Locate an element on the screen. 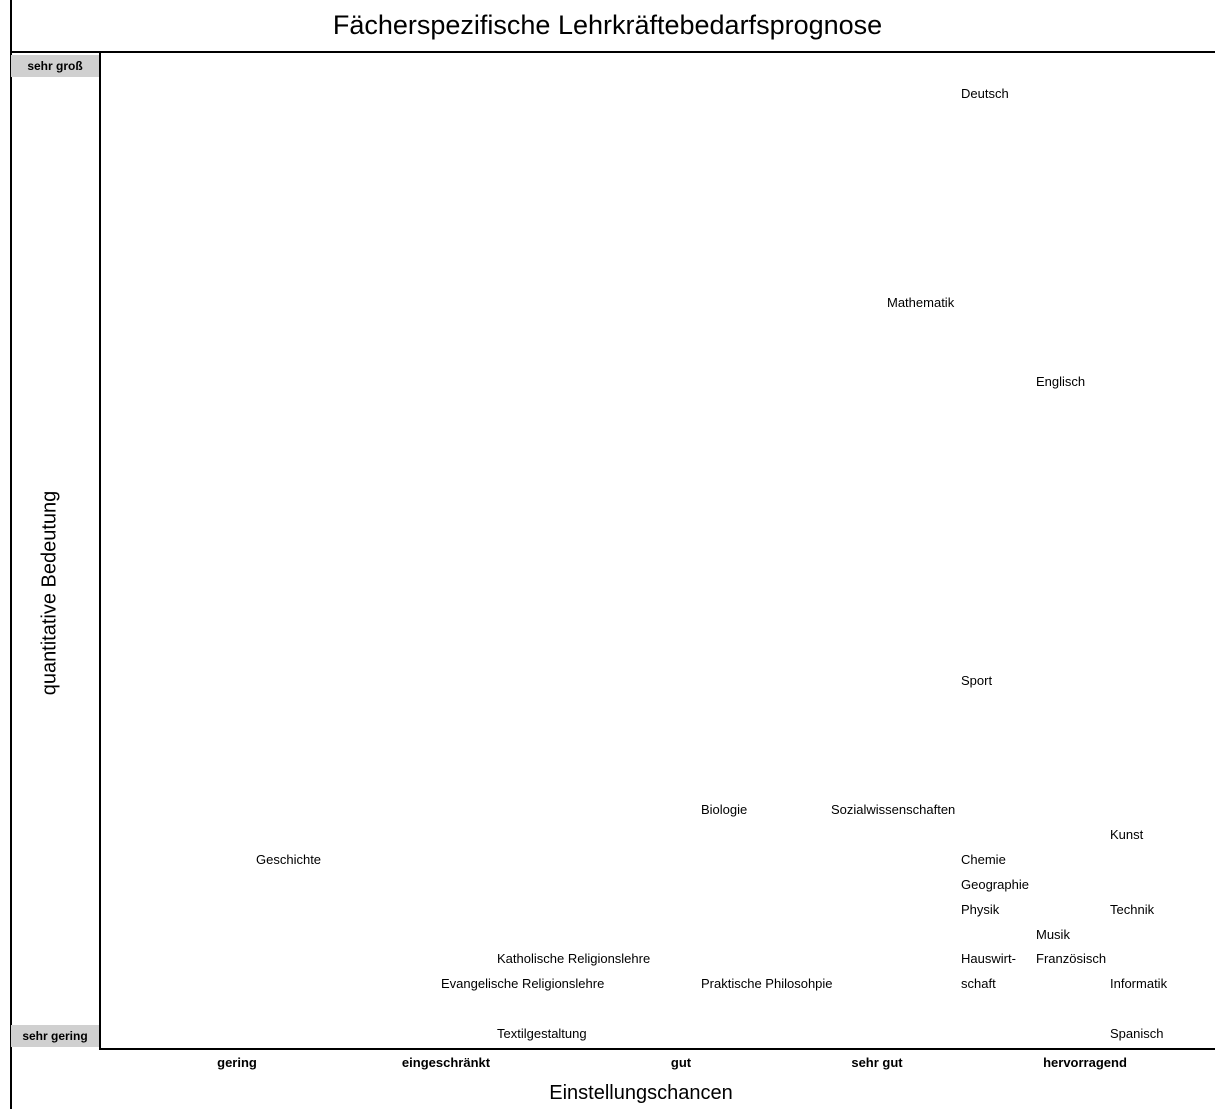  x-axis-label: Einstellungschancen is located at coordinates (641, 1093).